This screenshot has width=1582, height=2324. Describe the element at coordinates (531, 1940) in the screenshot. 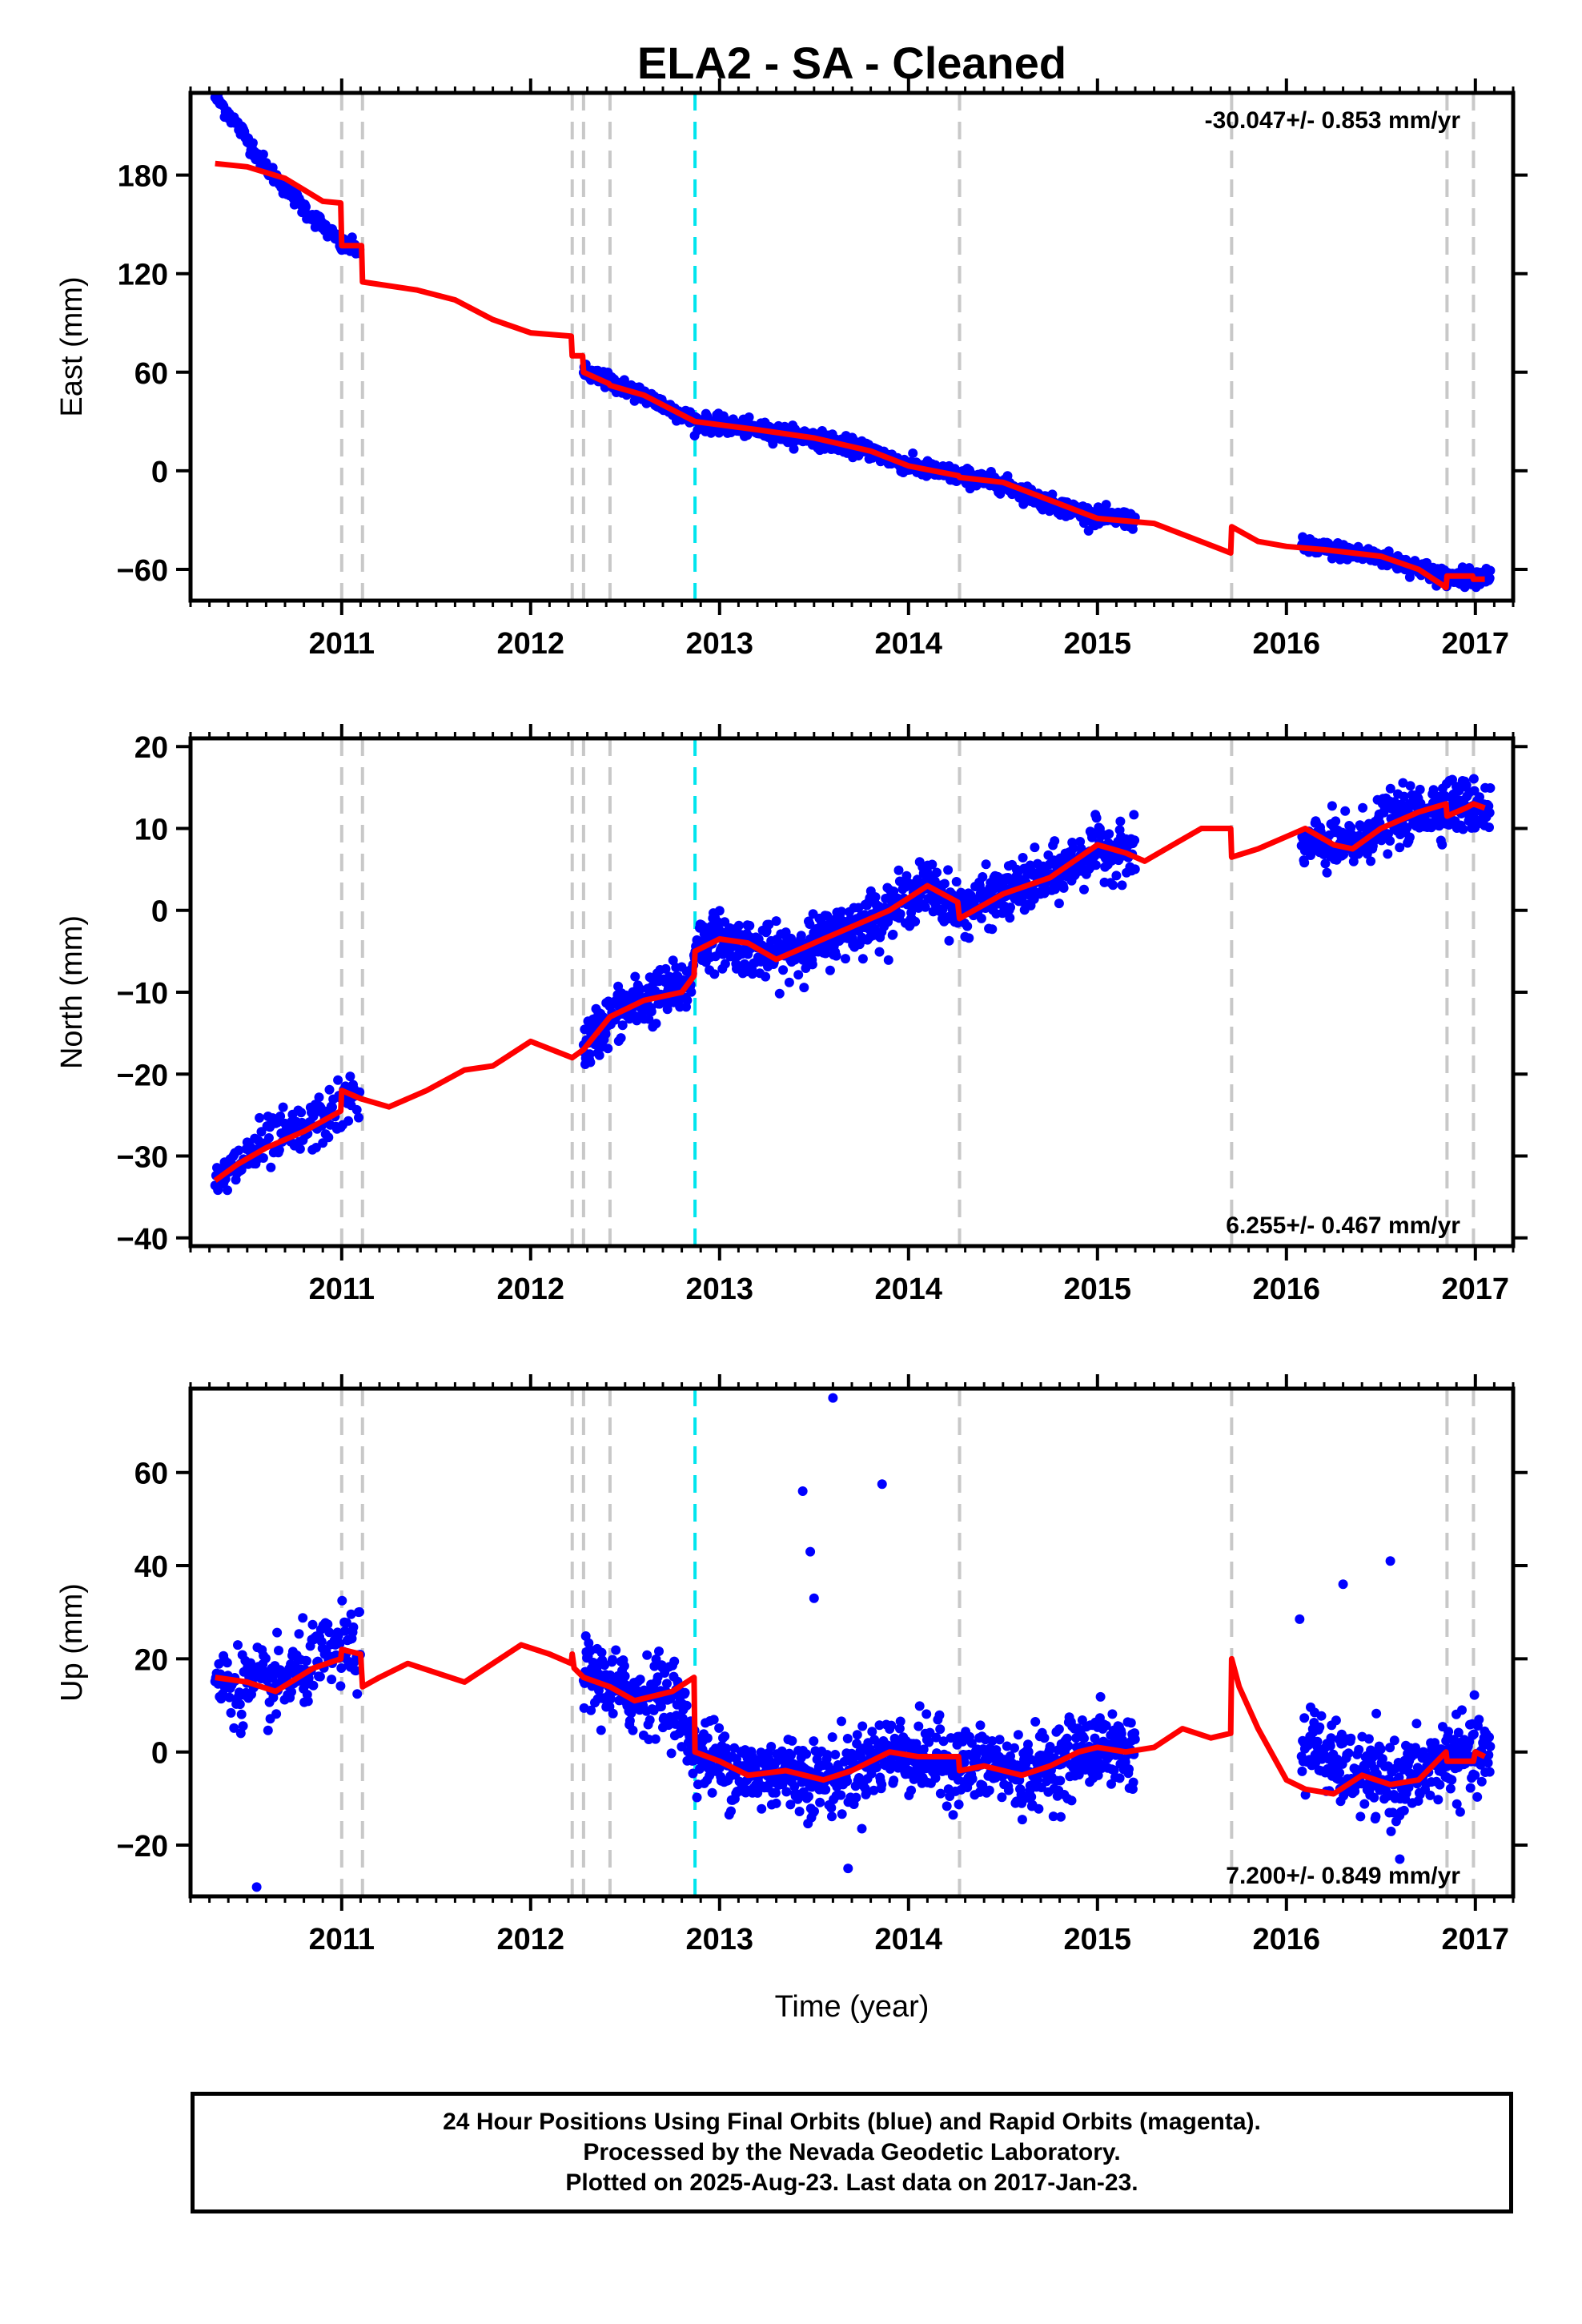

I see `up-x-tick-label: 2012` at that location.